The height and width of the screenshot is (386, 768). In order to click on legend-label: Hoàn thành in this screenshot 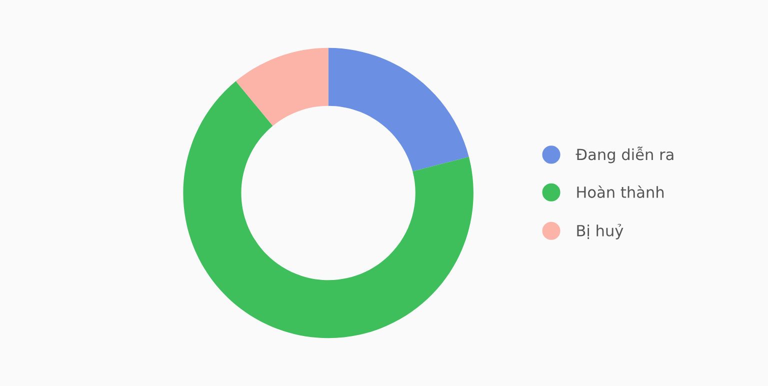, I will do `click(620, 192)`.